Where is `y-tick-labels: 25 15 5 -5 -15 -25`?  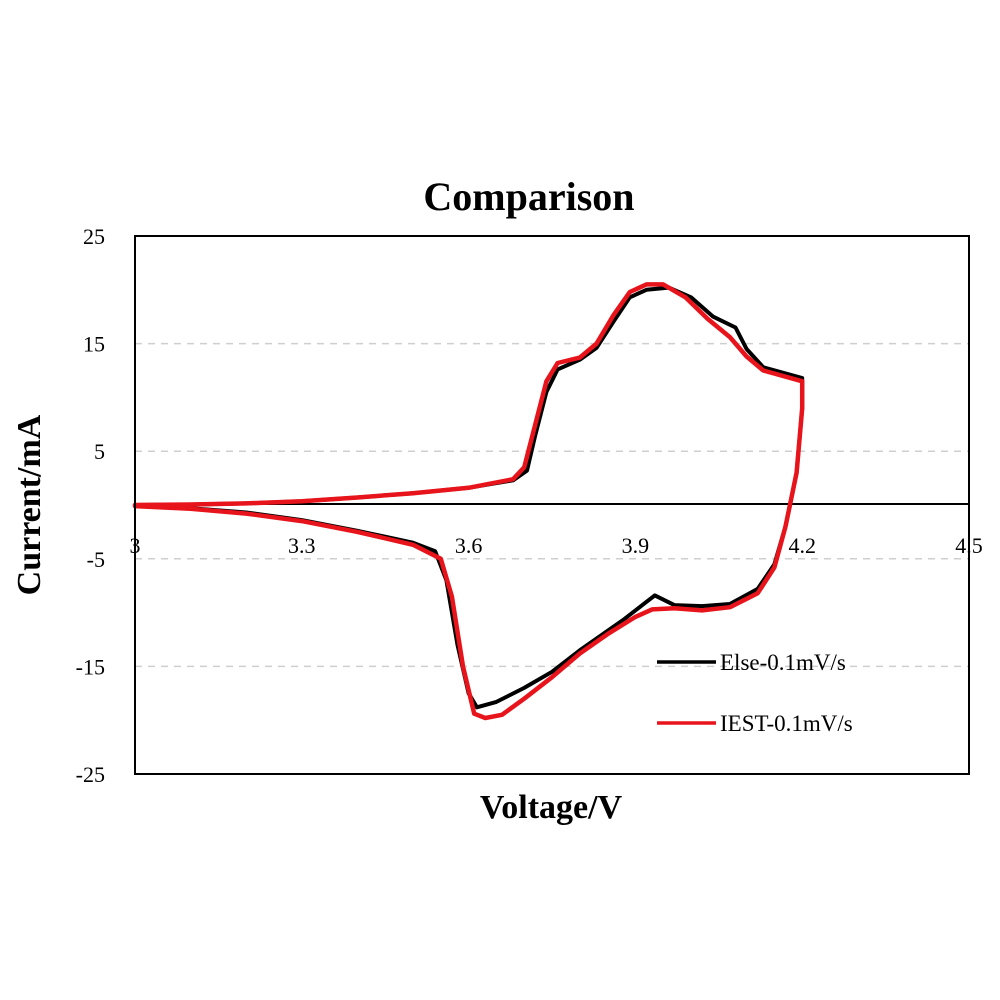 y-tick-labels: 25 15 5 -5 -15 -25 is located at coordinates (90, 505).